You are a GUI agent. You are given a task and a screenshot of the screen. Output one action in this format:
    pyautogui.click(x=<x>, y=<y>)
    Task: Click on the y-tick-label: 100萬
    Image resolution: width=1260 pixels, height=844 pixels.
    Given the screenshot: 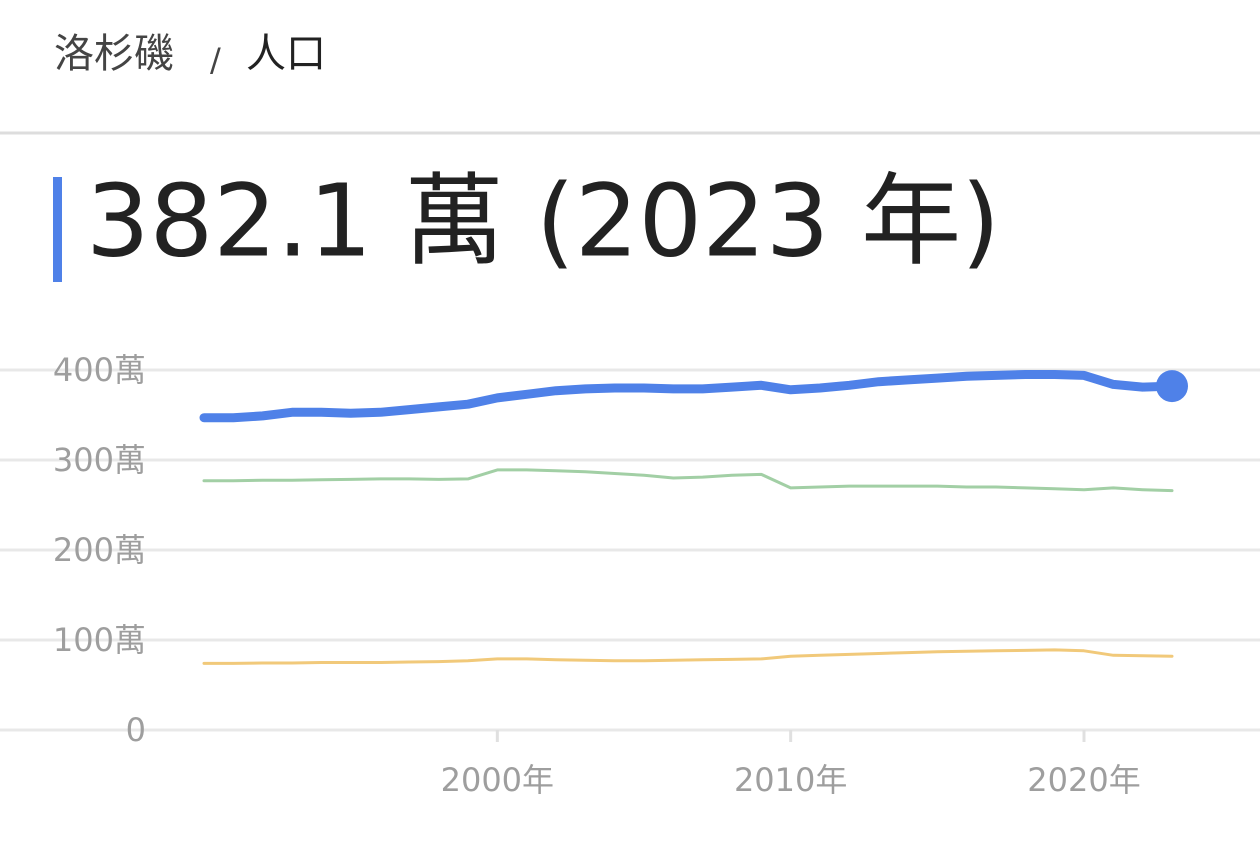 What is the action you would take?
    pyautogui.click(x=99, y=640)
    